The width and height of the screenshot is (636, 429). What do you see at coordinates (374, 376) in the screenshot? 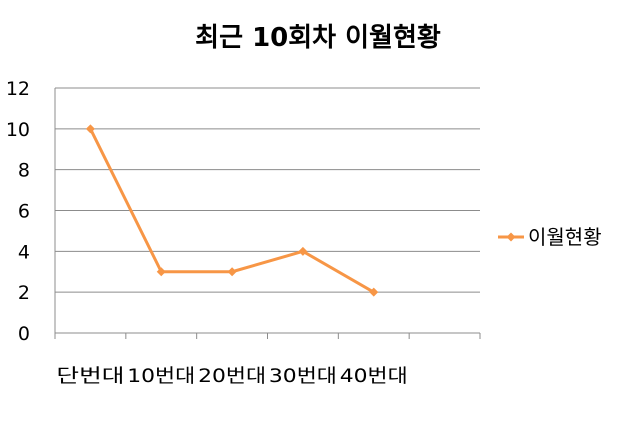
I see `x-tick-label: 40번대` at bounding box center [374, 376].